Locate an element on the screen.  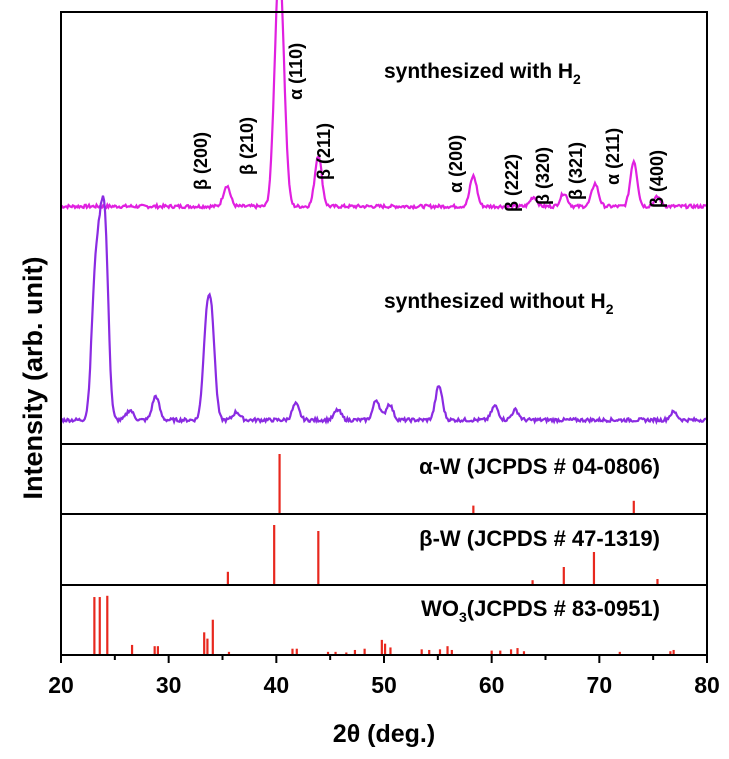
ref-label-beta-w: β-W (JCPDS # 47-1319) is located at coordinates (539, 538).